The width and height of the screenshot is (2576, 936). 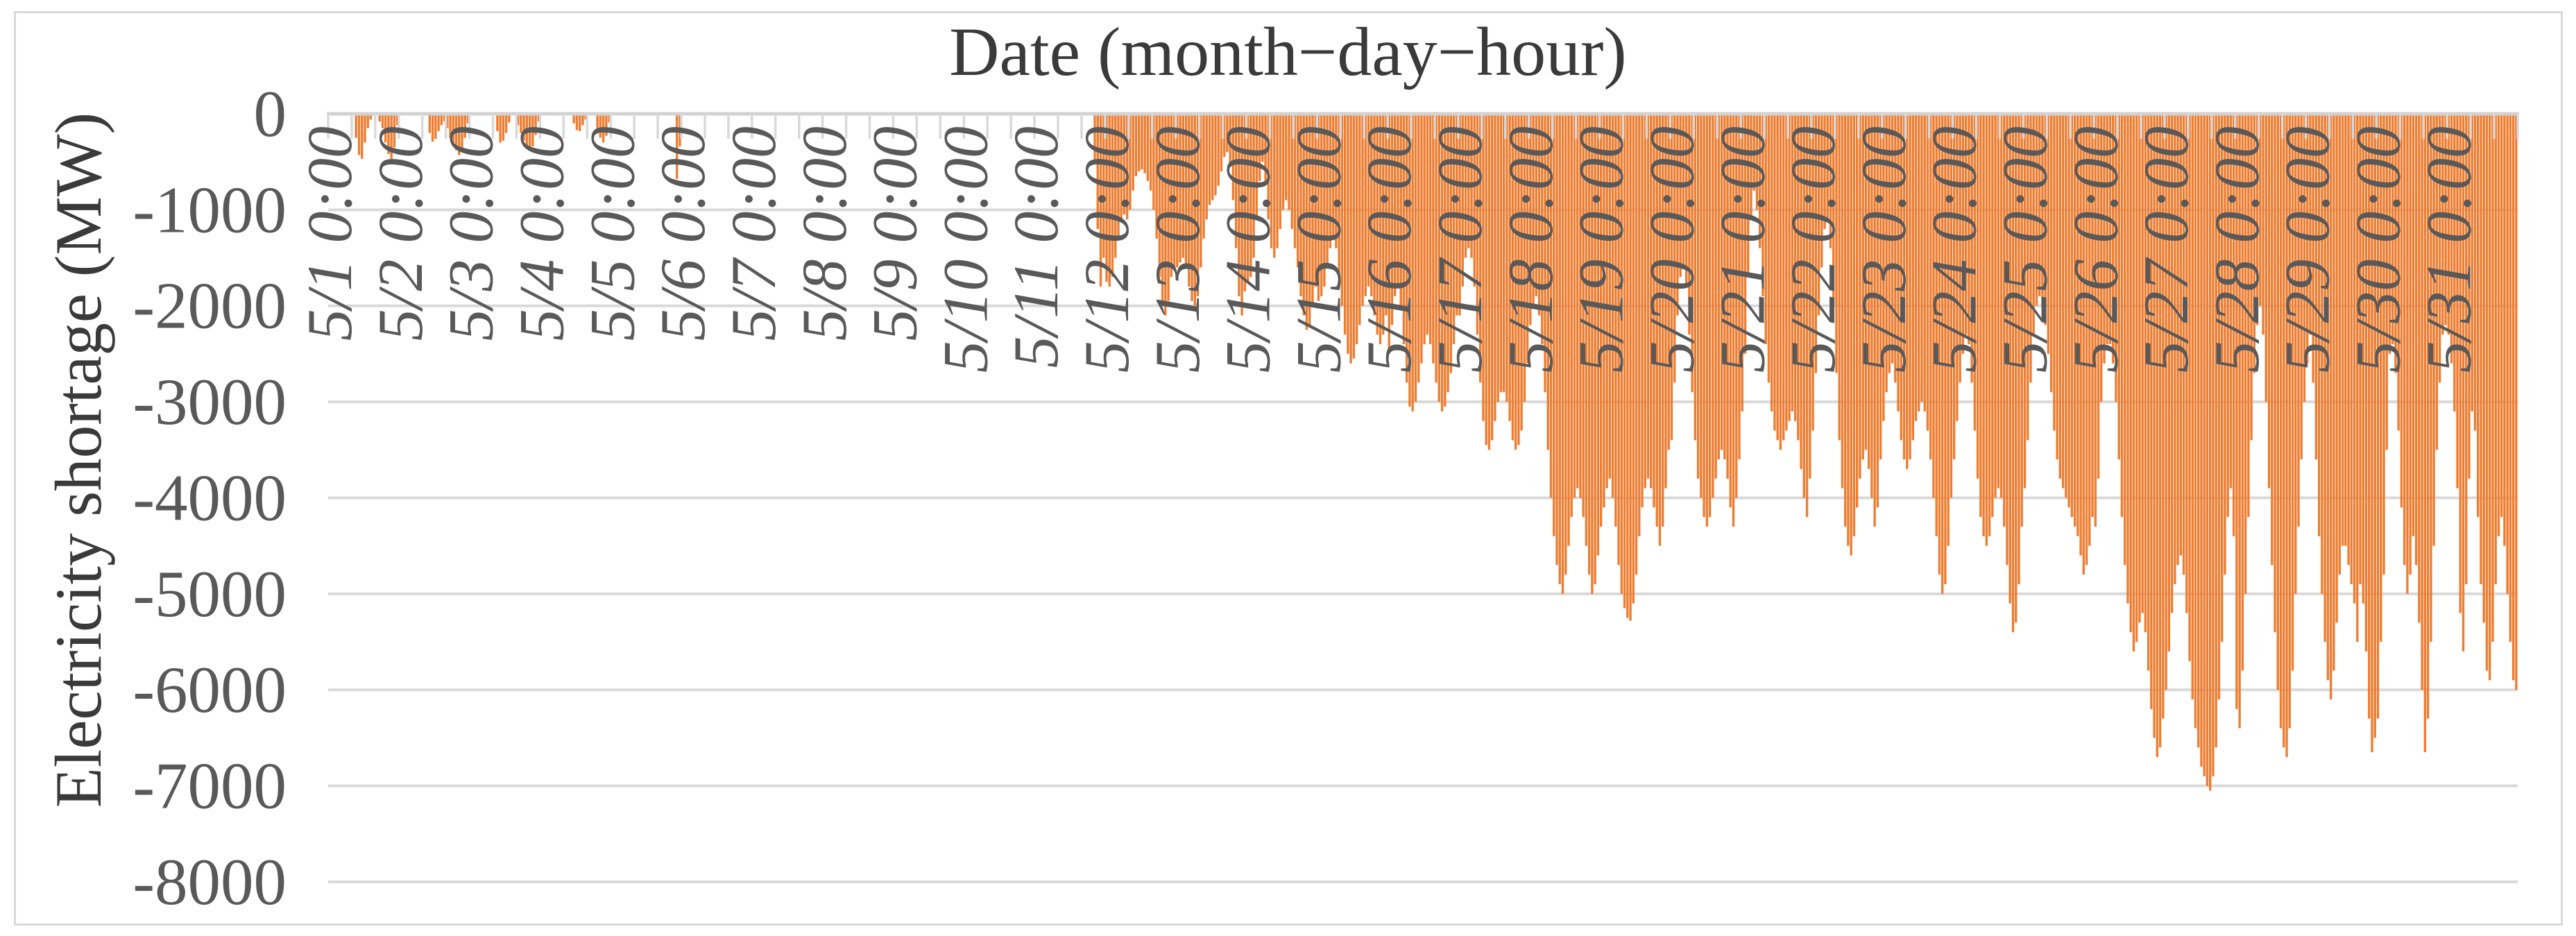 I want to click on x-tick-label: 5/29 0:00, so click(x=2307, y=249).